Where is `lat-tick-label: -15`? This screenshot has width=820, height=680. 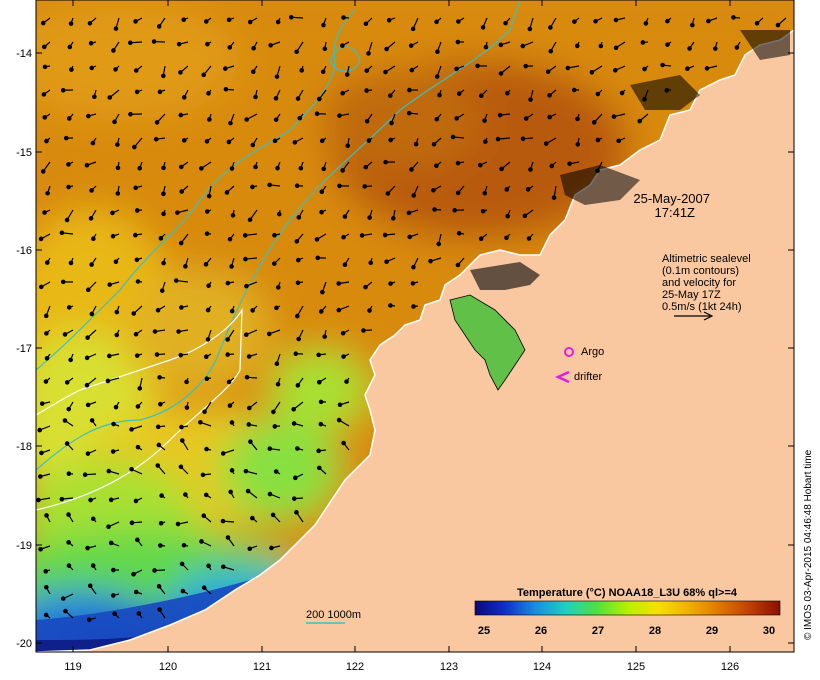 lat-tick-label: -15 is located at coordinates (24, 153).